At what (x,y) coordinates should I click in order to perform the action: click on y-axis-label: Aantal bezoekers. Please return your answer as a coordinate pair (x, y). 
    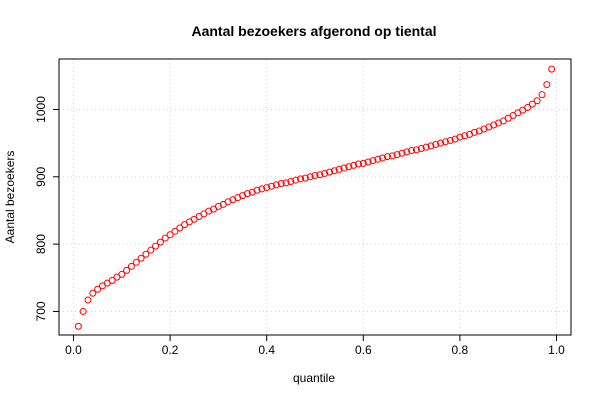
    Looking at the image, I should click on (10, 197).